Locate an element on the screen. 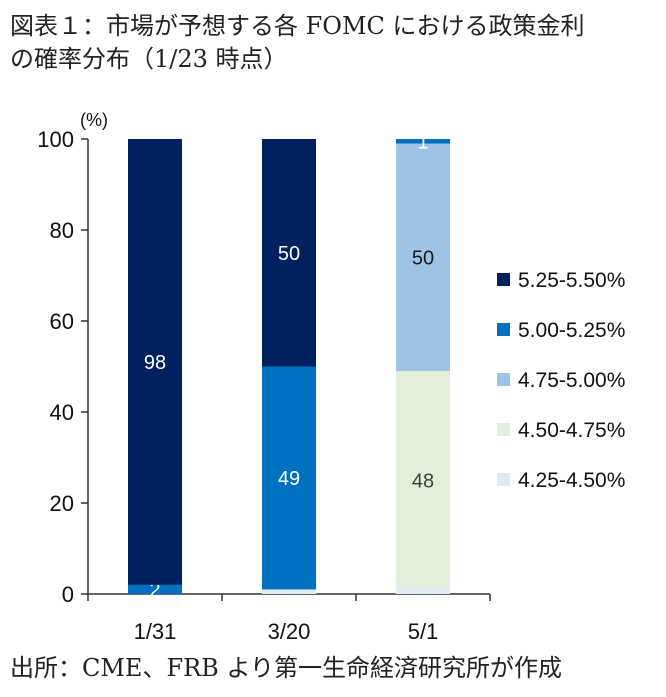 The width and height of the screenshot is (666, 697). y-axis-unit-label: (%) is located at coordinates (94, 120).